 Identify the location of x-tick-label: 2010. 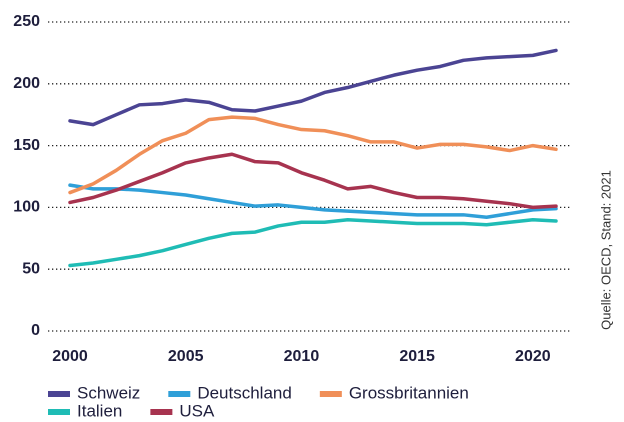
(302, 356).